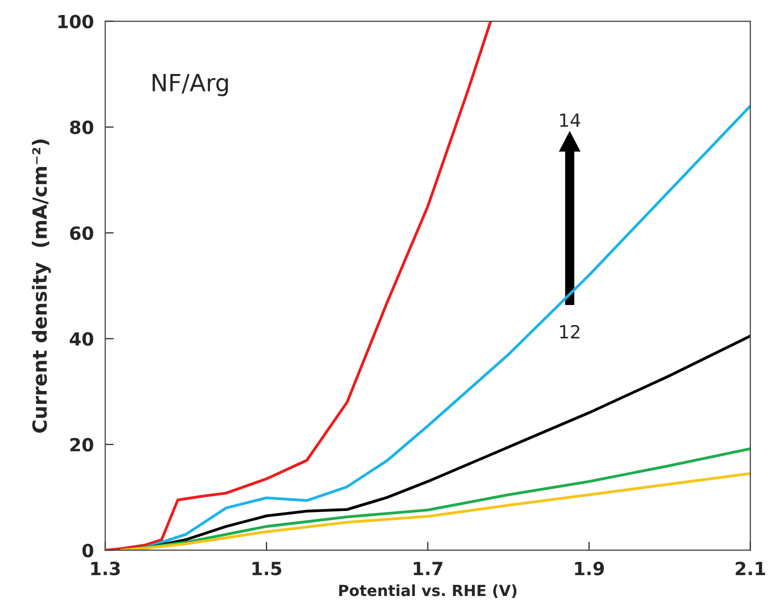 Image resolution: width=768 pixels, height=608 pixels. I want to click on y-tick-label: 0, so click(88, 551).